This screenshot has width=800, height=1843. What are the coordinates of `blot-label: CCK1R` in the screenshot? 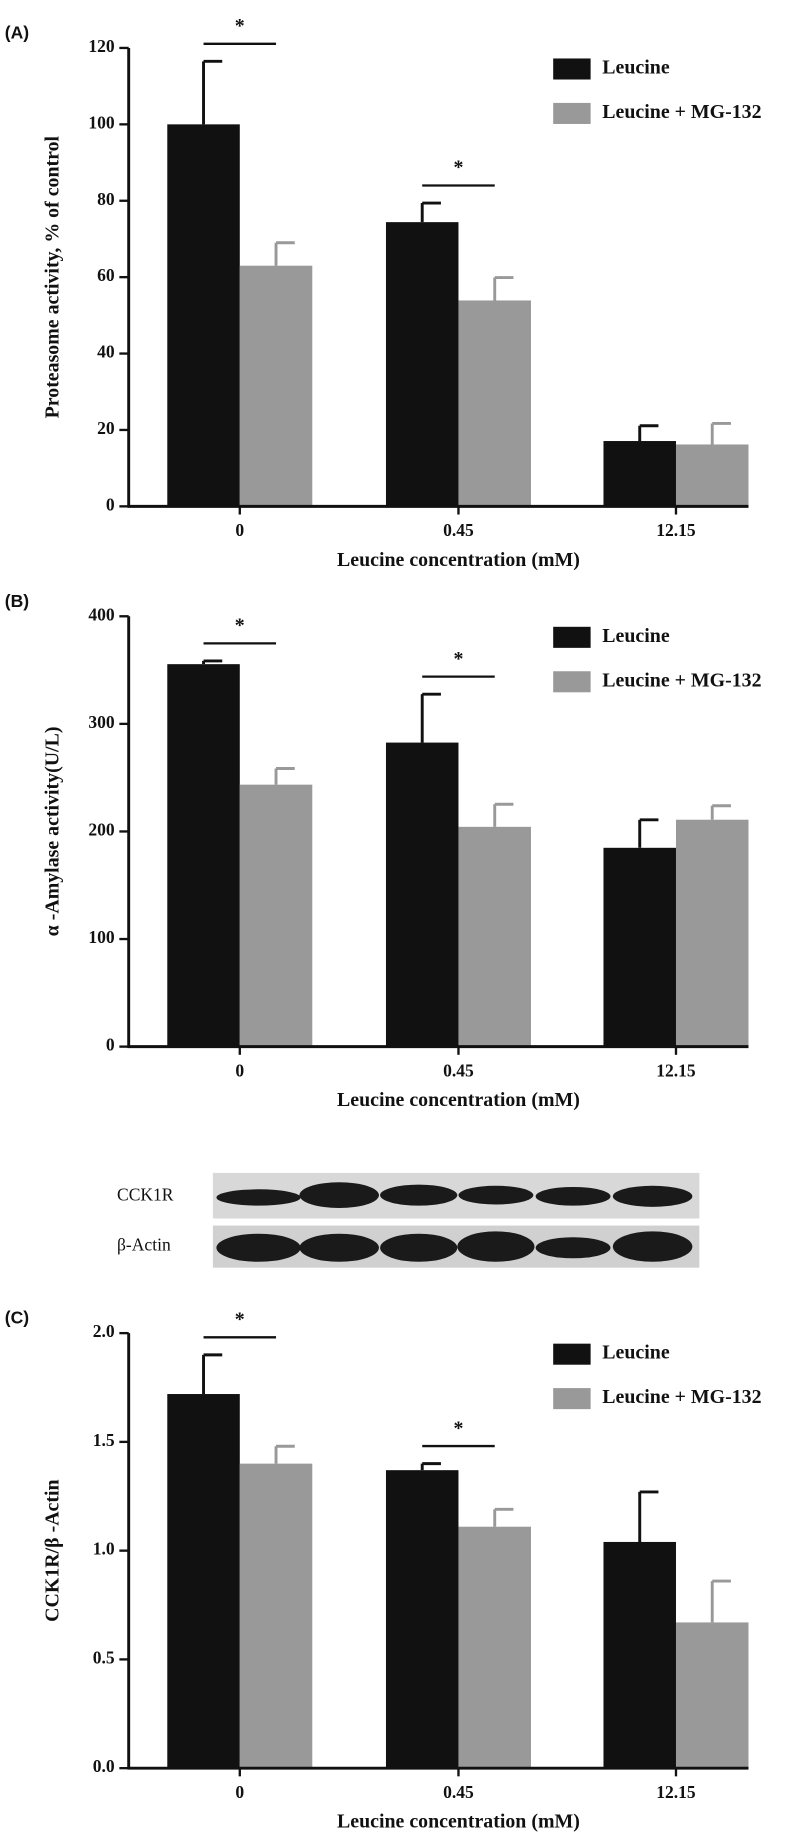 It's located at (145, 1194).